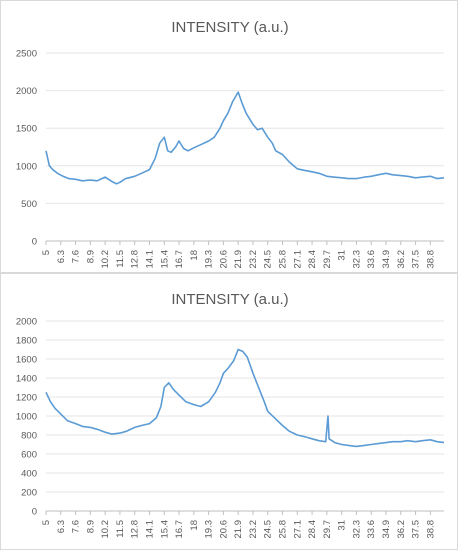  What do you see at coordinates (26, 129) in the screenshot?
I see `y-tick-label: 1500` at bounding box center [26, 129].